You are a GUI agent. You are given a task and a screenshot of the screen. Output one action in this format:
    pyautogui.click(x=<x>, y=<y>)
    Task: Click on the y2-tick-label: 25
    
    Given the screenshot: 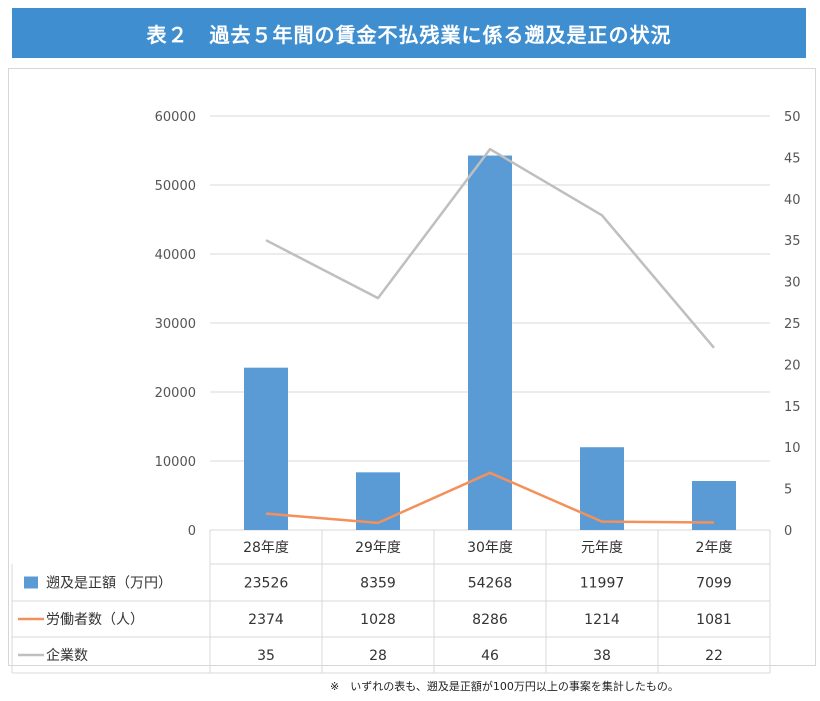 What is the action you would take?
    pyautogui.click(x=792, y=324)
    